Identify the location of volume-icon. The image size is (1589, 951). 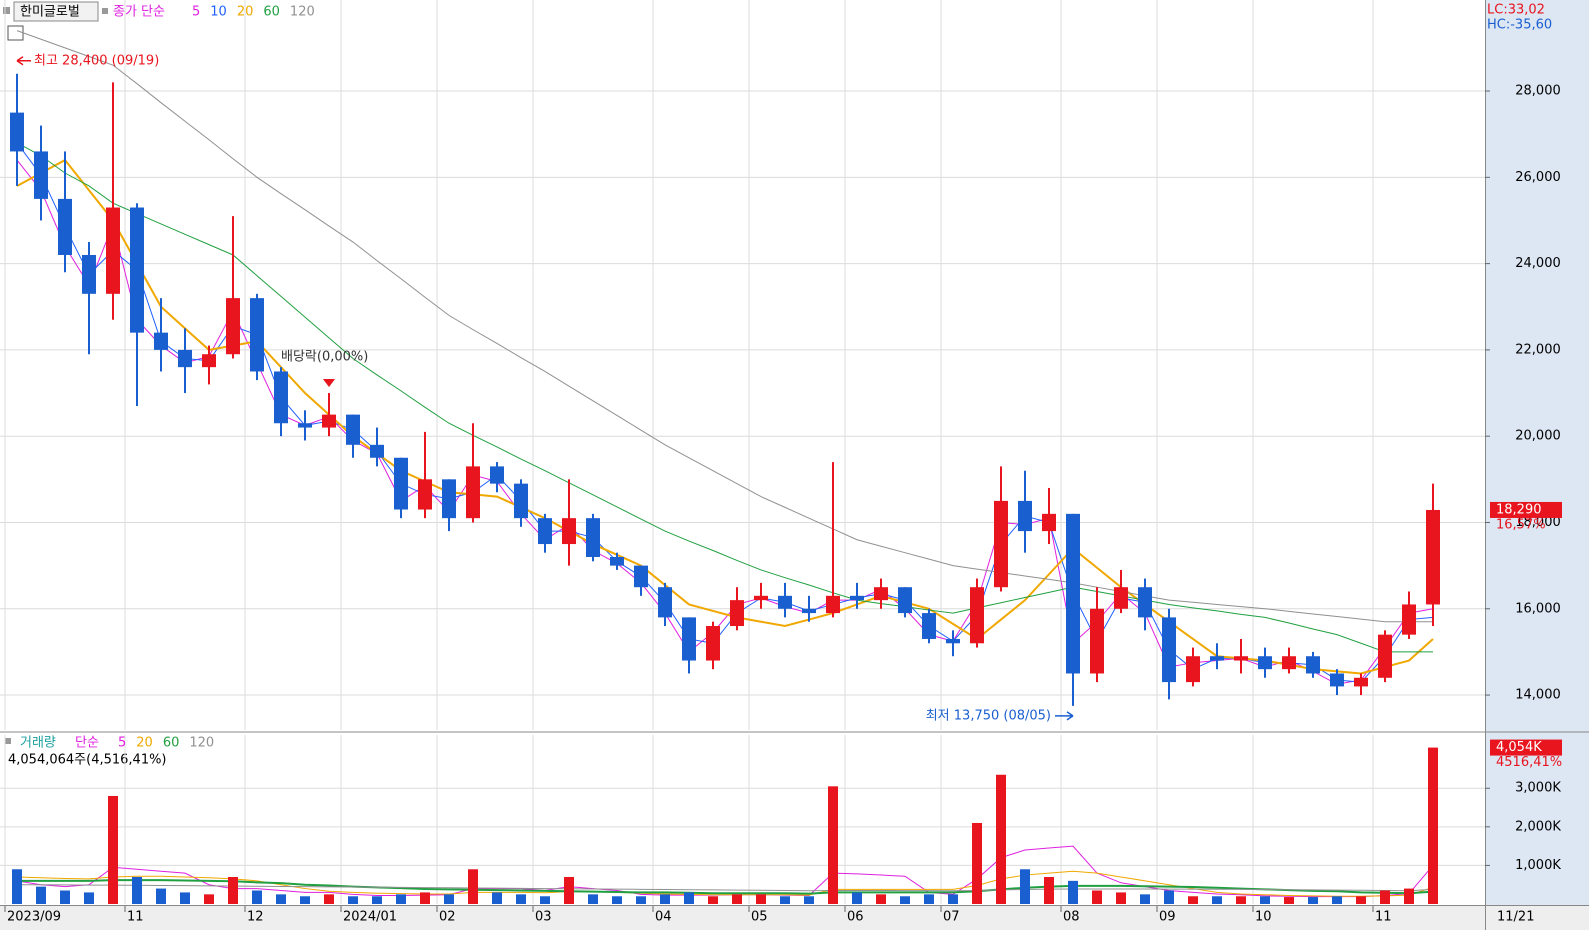
(8, 741).